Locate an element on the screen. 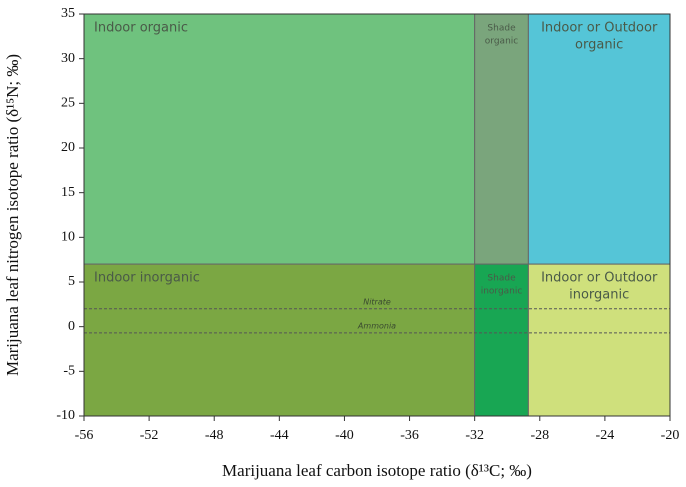 The width and height of the screenshot is (686, 487). region-label: Indoor inorganic is located at coordinates (147, 278).